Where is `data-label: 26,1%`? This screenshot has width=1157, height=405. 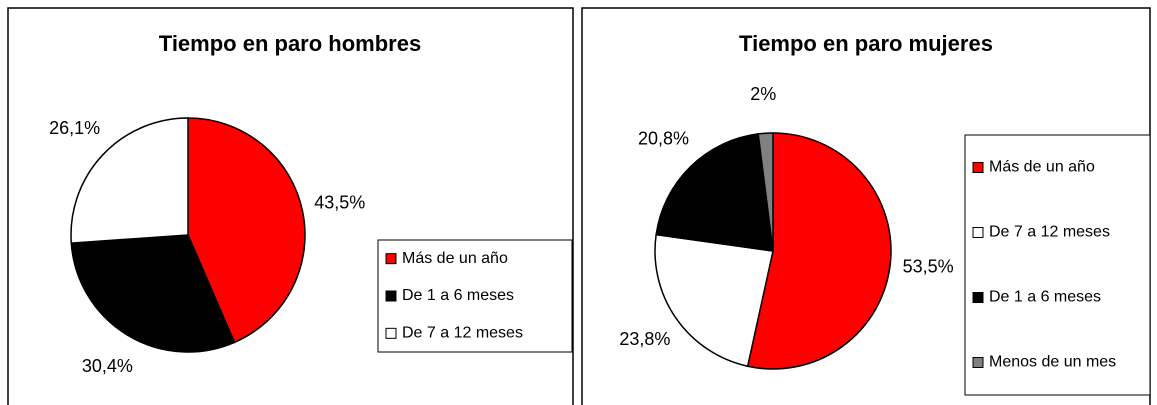
data-label: 26,1% is located at coordinates (74, 128).